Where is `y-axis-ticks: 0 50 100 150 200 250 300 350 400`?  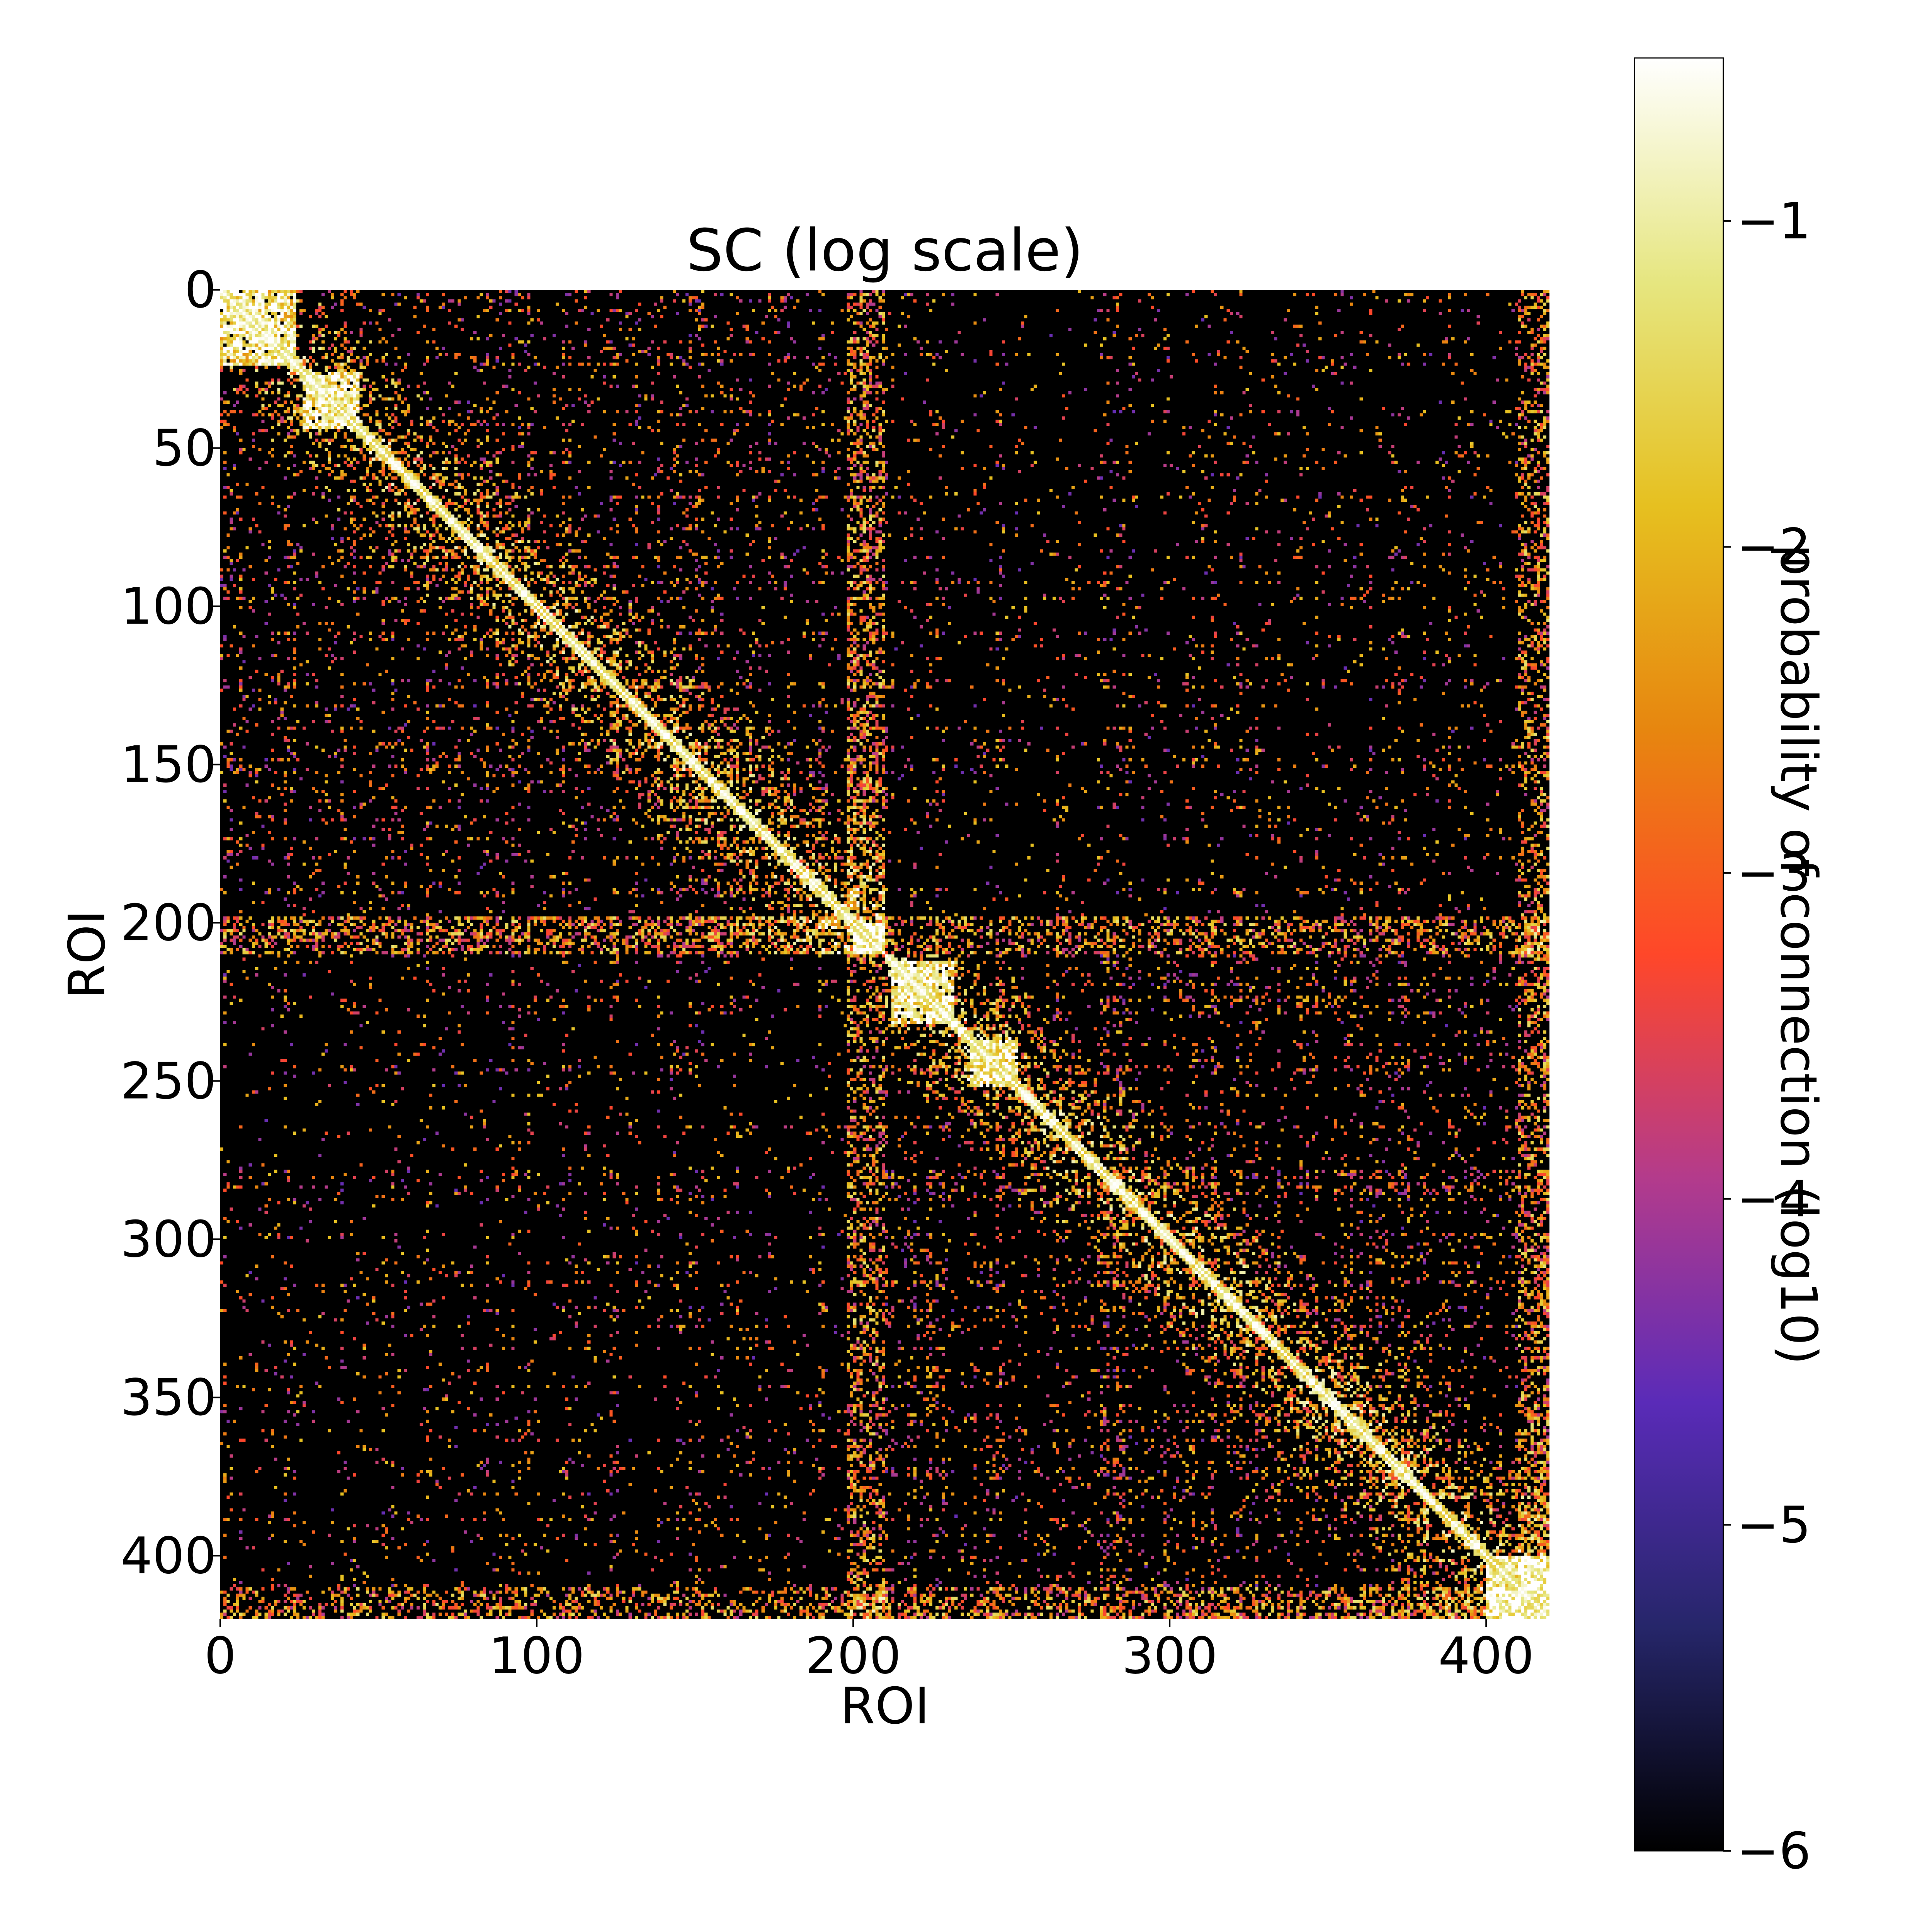 y-axis-ticks: 0 50 100 150 200 250 300 350 400 is located at coordinates (170, 922).